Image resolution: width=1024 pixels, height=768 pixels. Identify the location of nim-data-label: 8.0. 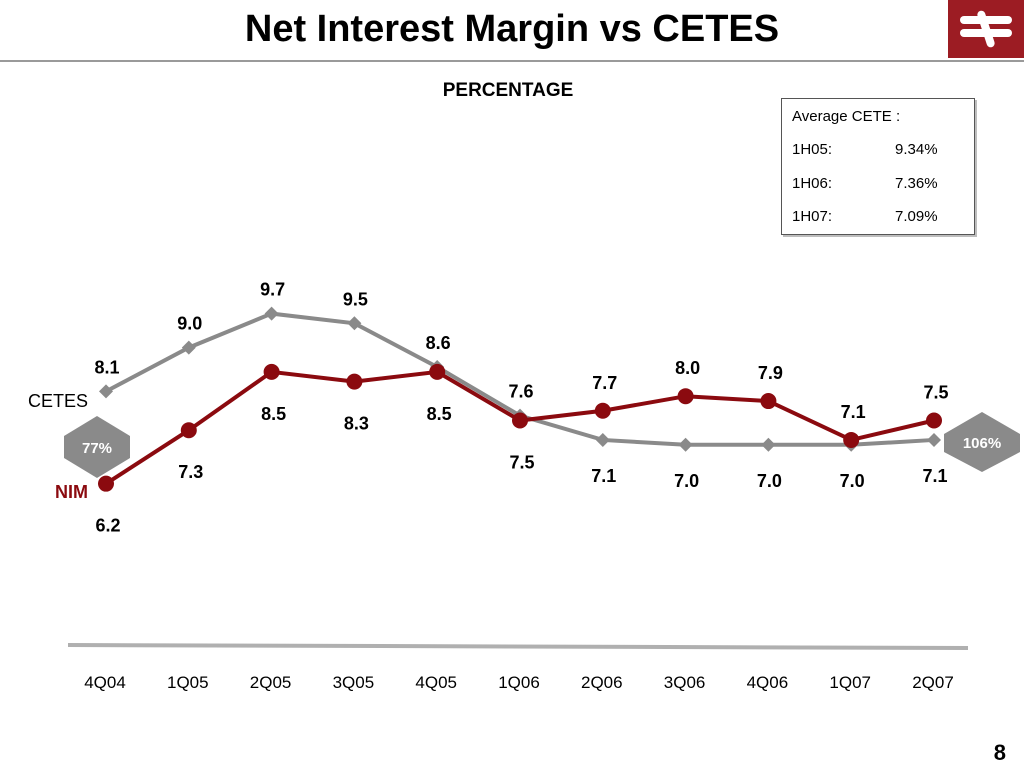
(687, 368).